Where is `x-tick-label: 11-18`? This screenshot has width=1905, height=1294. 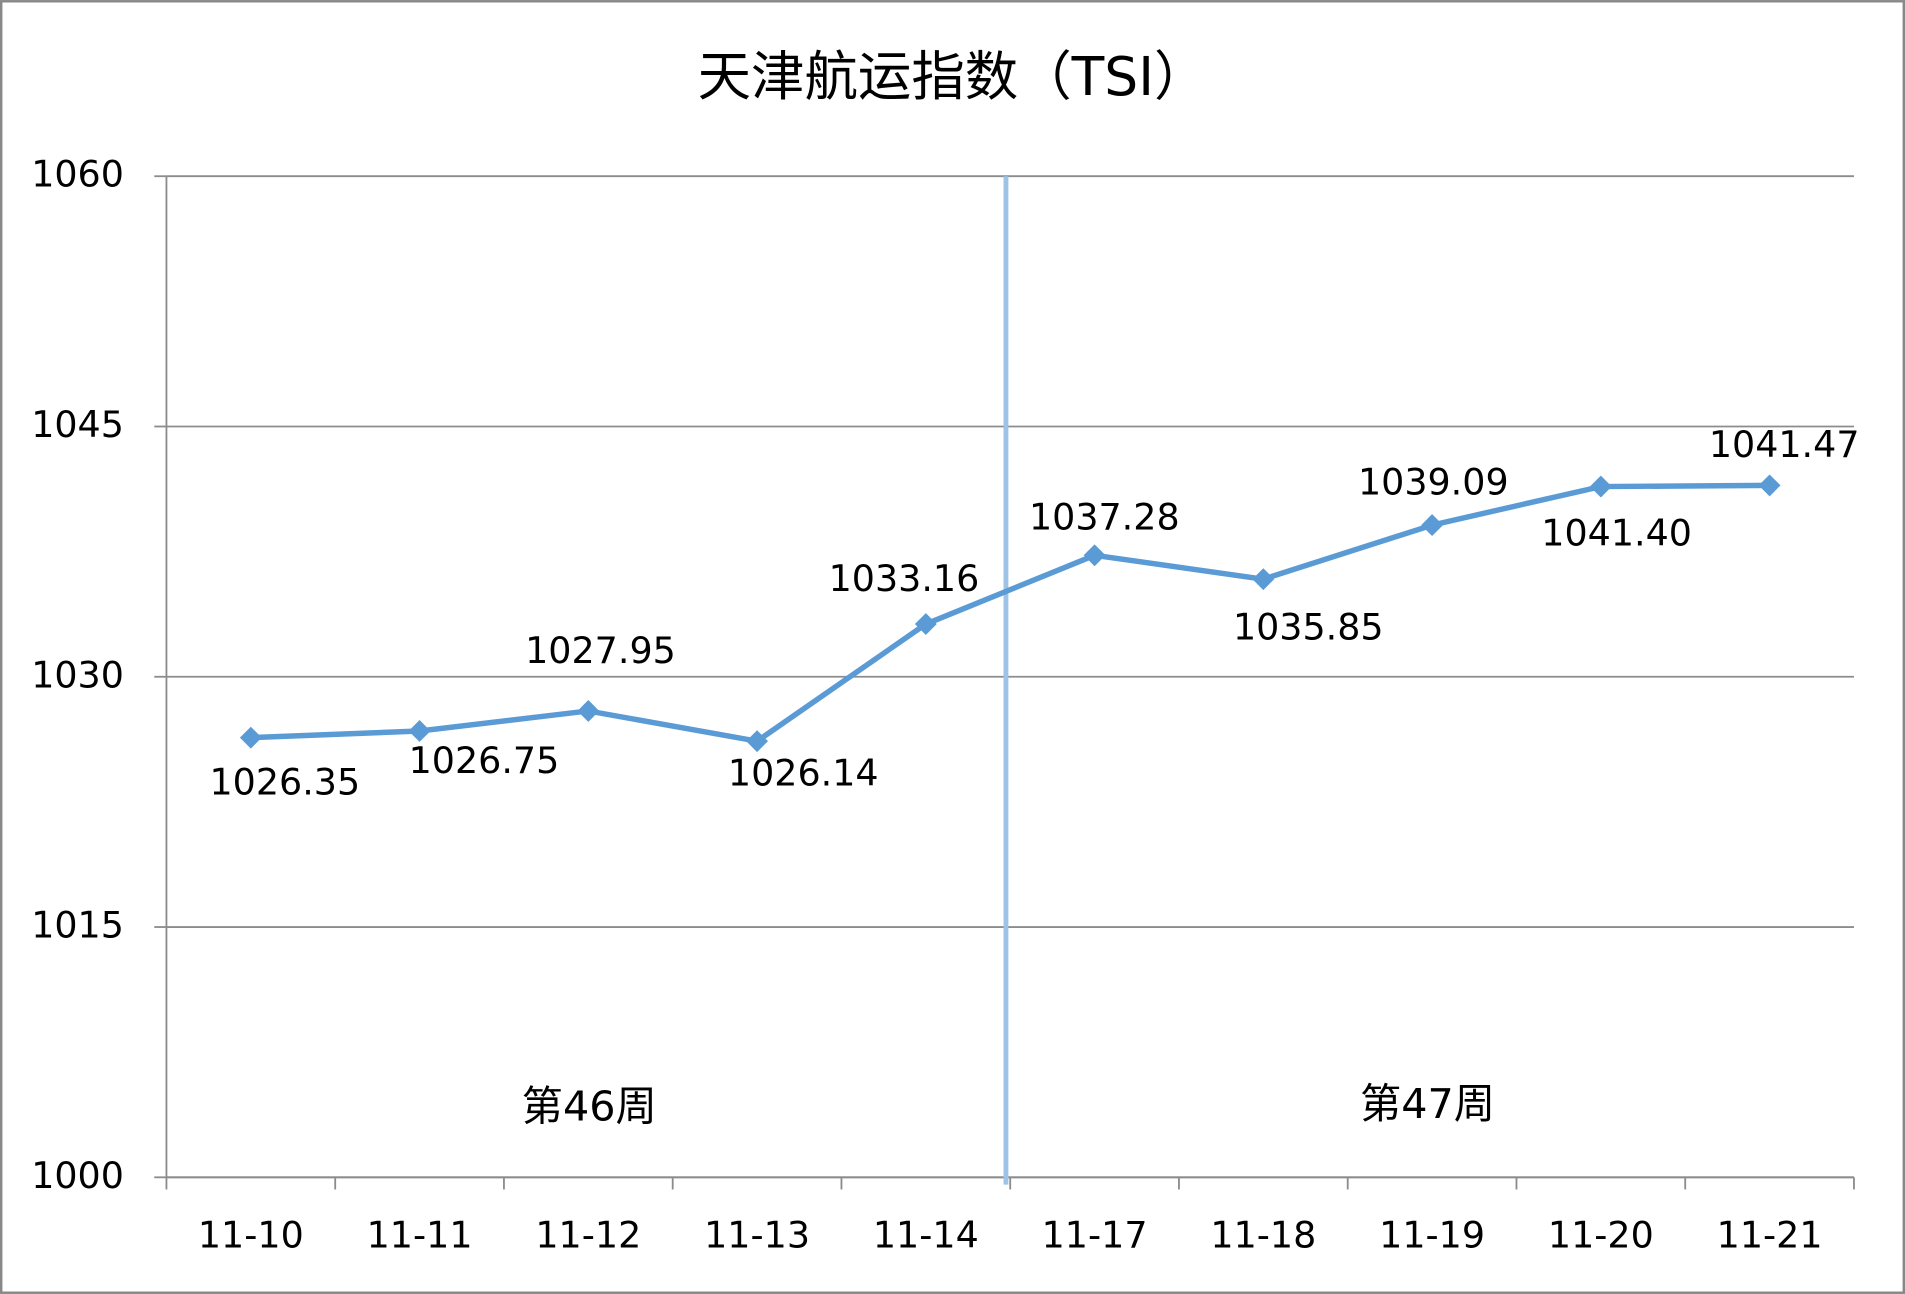 x-tick-label: 11-18 is located at coordinates (1263, 1234).